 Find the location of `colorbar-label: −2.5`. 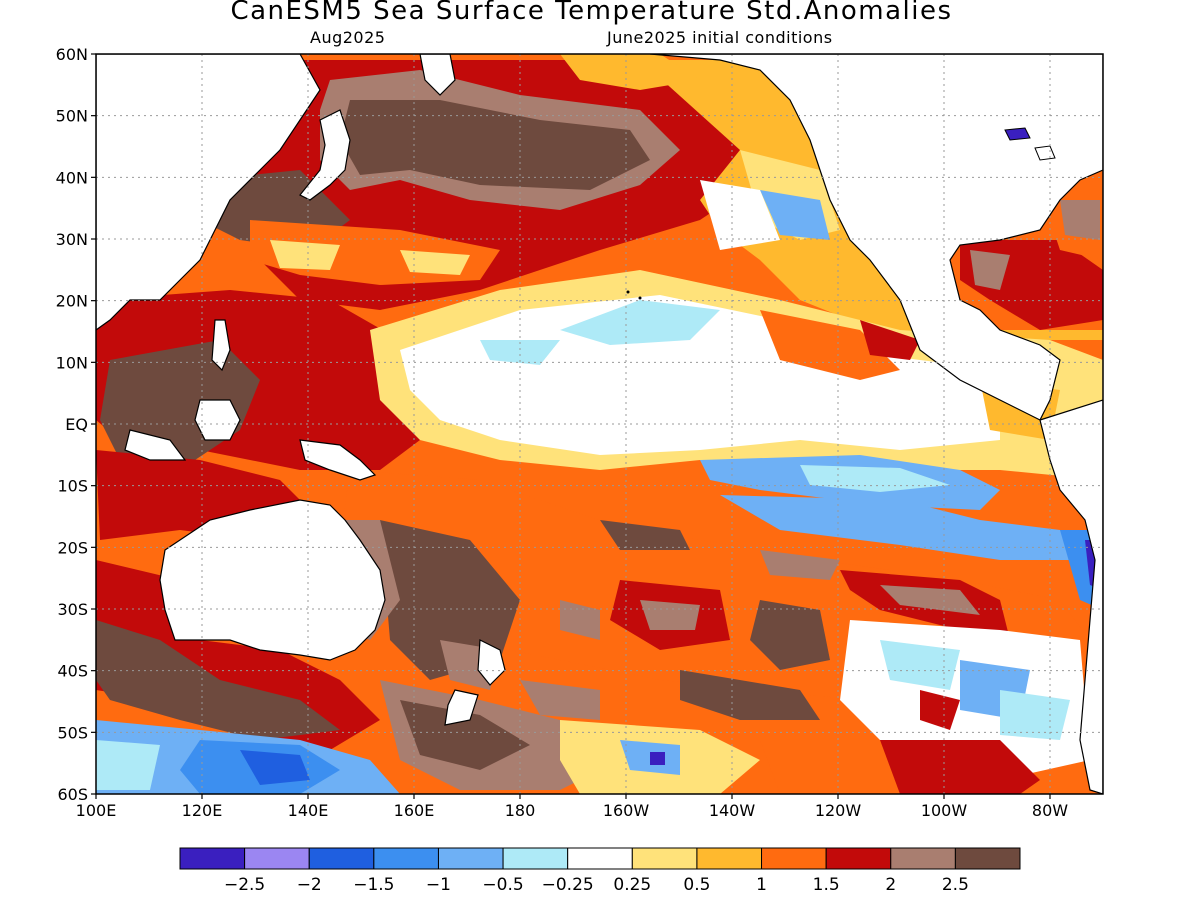

colorbar-label: −2.5 is located at coordinates (244, 885).